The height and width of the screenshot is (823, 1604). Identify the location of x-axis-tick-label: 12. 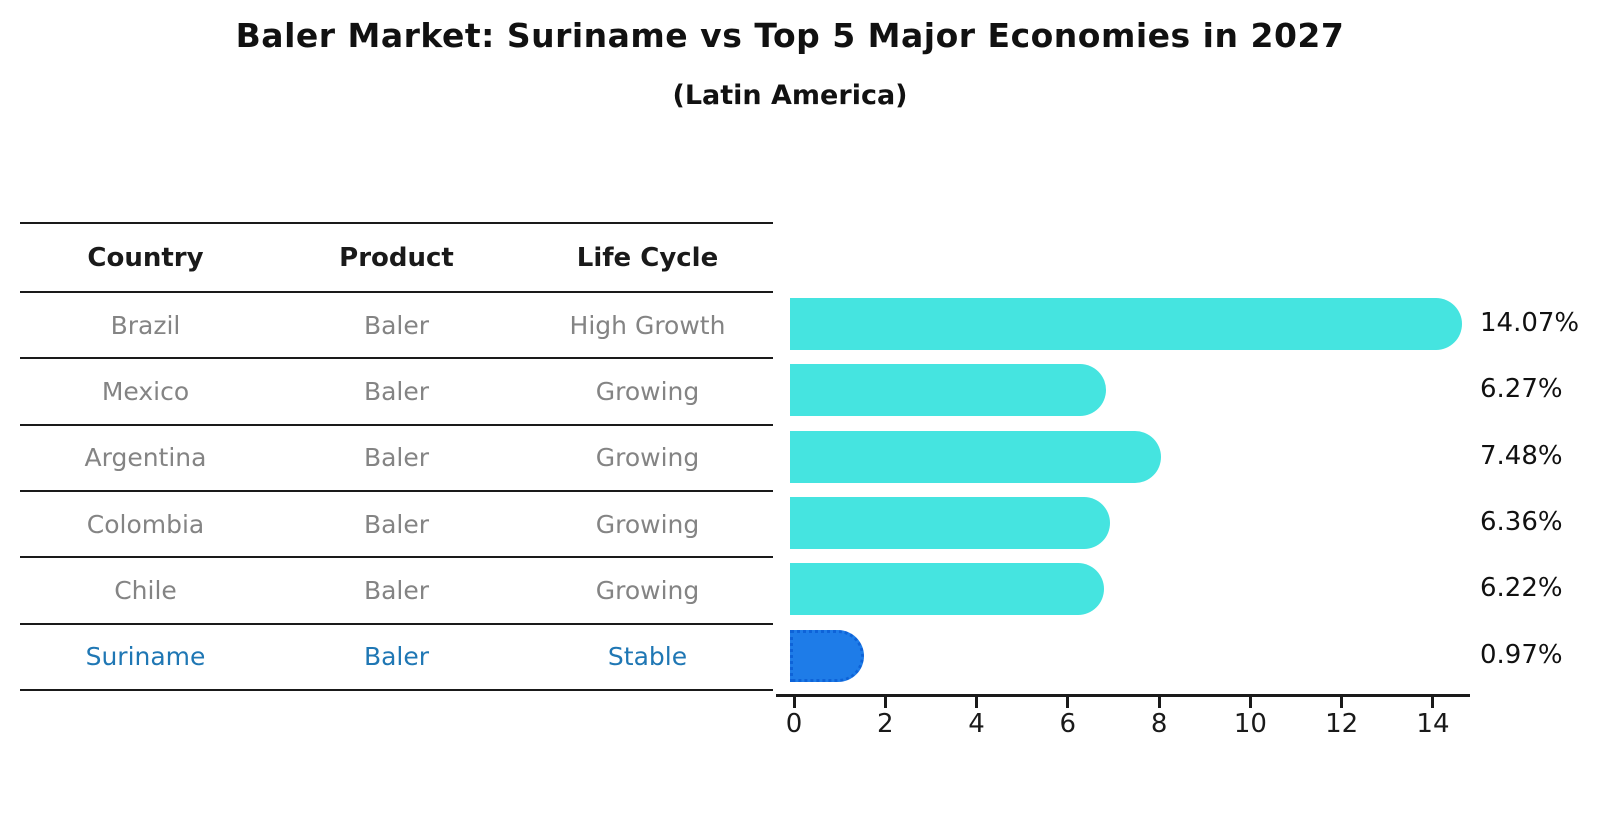
(1342, 724).